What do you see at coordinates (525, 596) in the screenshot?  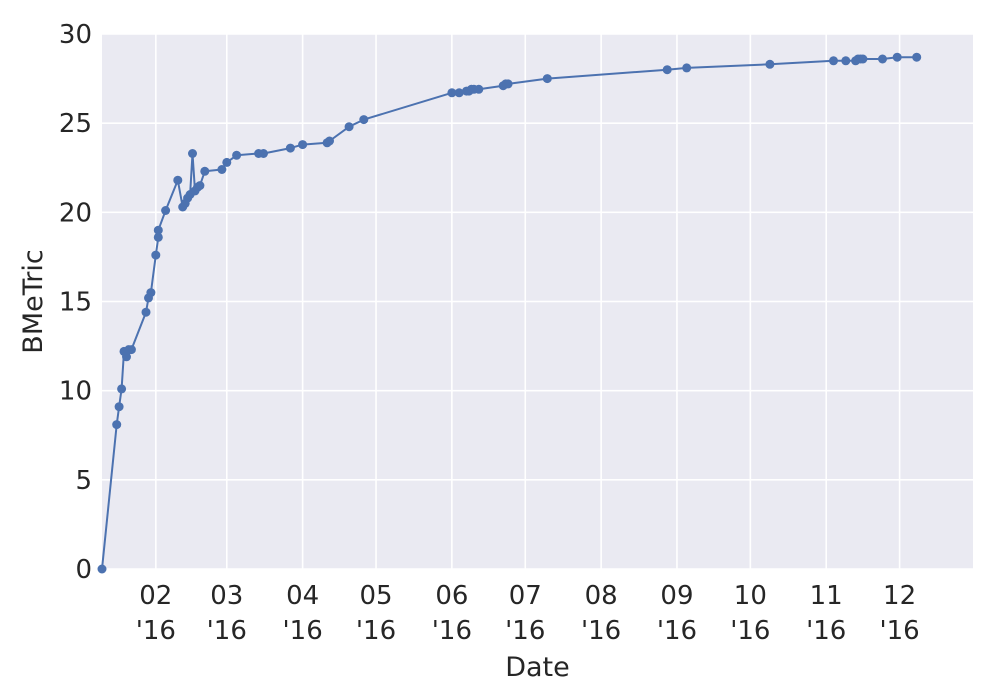 I see `x-tick-label-month: 07` at bounding box center [525, 596].